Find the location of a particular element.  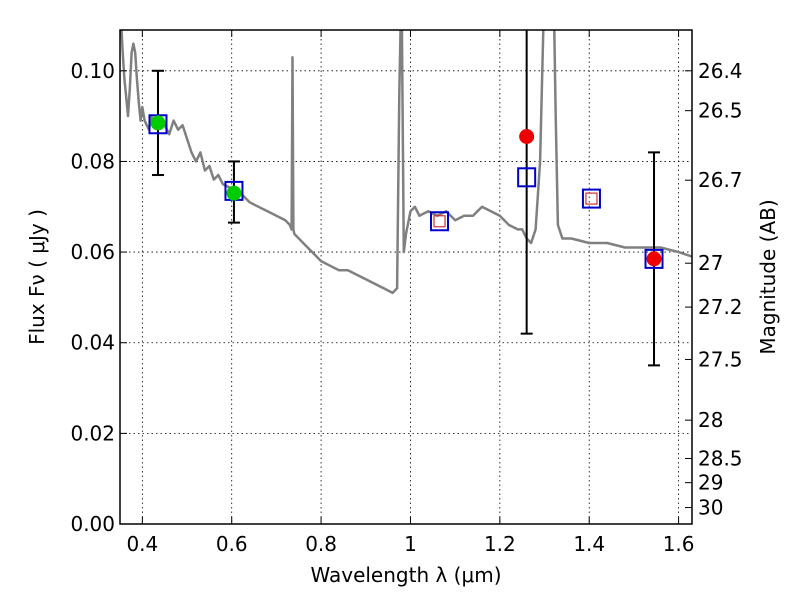

y2-tick-label: 26.4 is located at coordinates (720, 71).